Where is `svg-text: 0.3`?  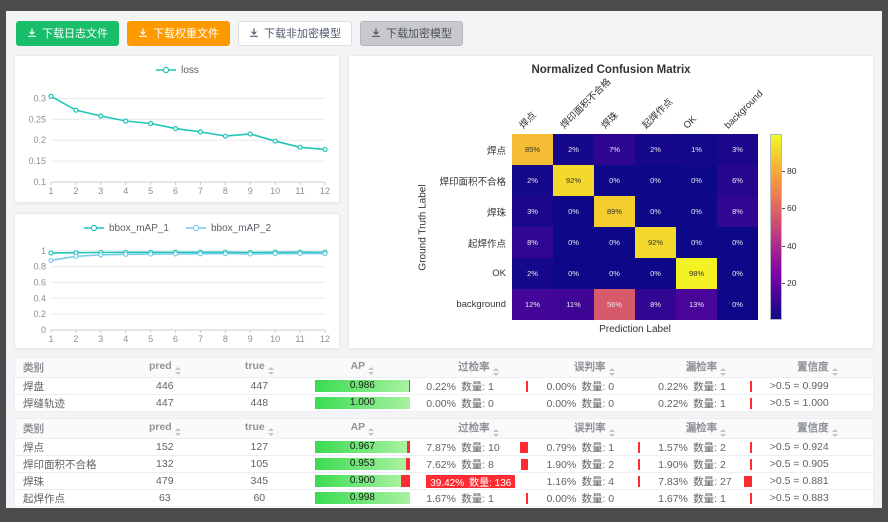
svg-text: 0.3 is located at coordinates (39, 98).